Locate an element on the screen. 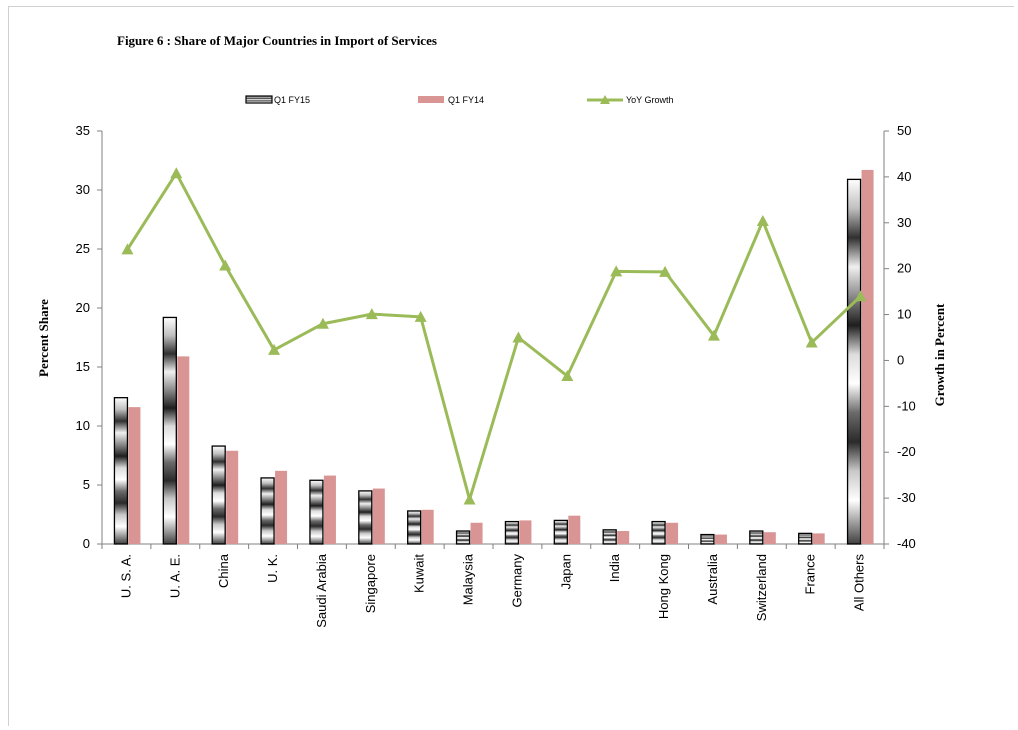 The width and height of the screenshot is (1018, 730). legend-label-q1-fy15: Q1 FY15 is located at coordinates (292, 100).